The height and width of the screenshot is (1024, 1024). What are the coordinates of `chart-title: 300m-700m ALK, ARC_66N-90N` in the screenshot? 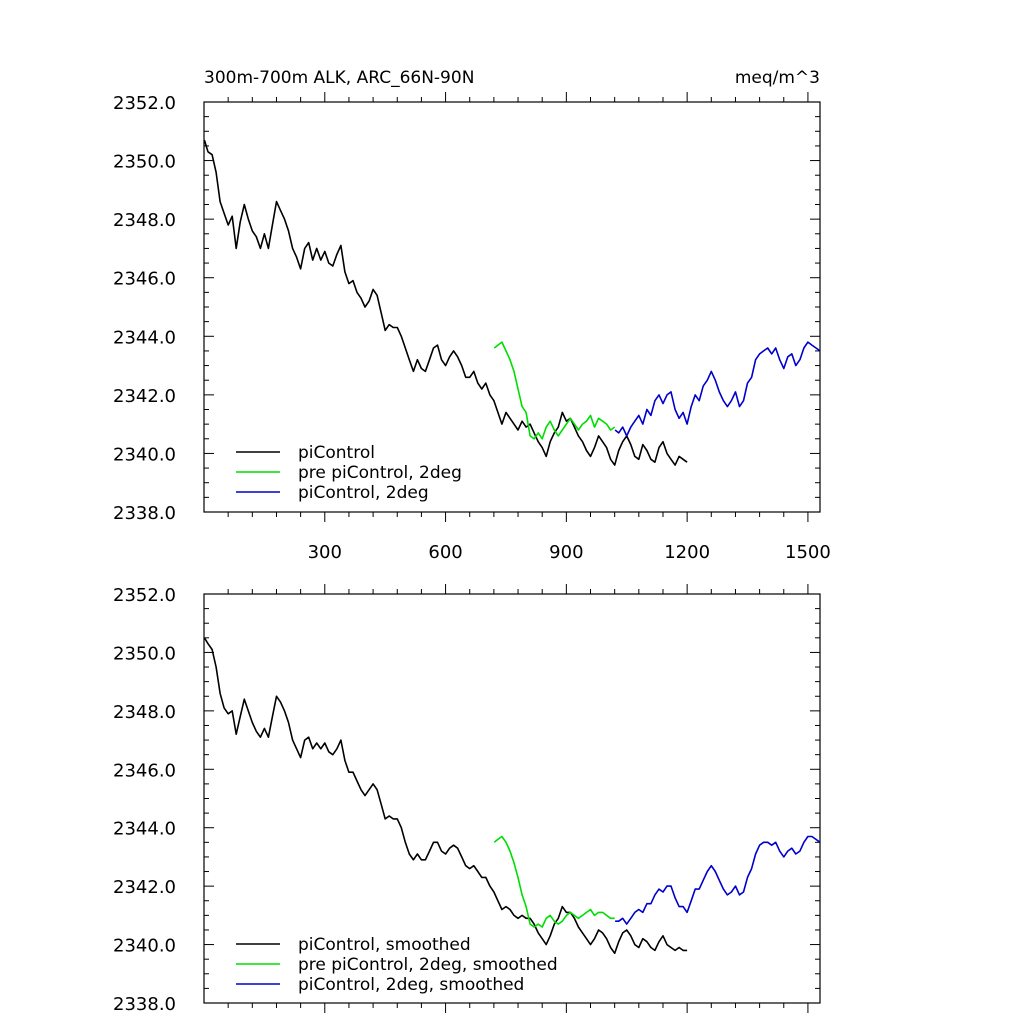 It's located at (339, 78).